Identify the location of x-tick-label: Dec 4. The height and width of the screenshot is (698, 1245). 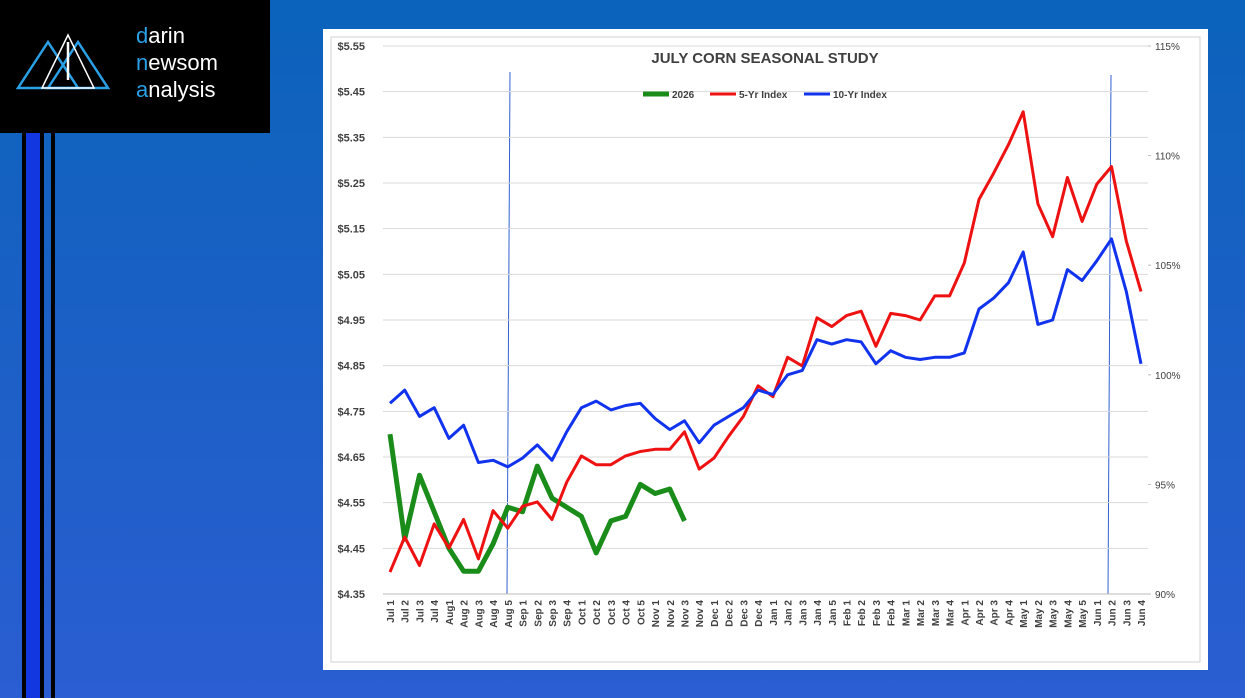
(759, 613).